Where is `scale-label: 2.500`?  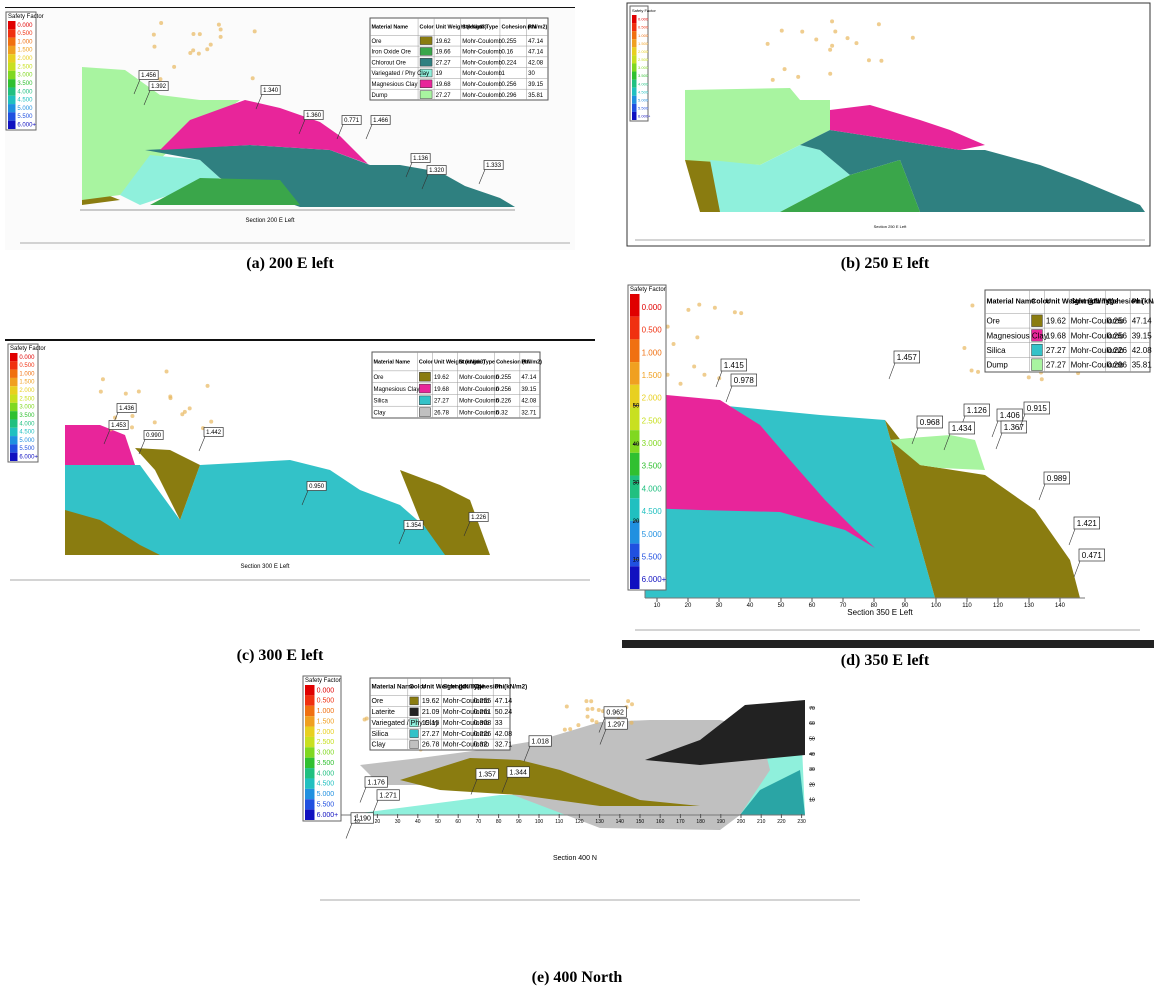 scale-label: 2.500 is located at coordinates (643, 59).